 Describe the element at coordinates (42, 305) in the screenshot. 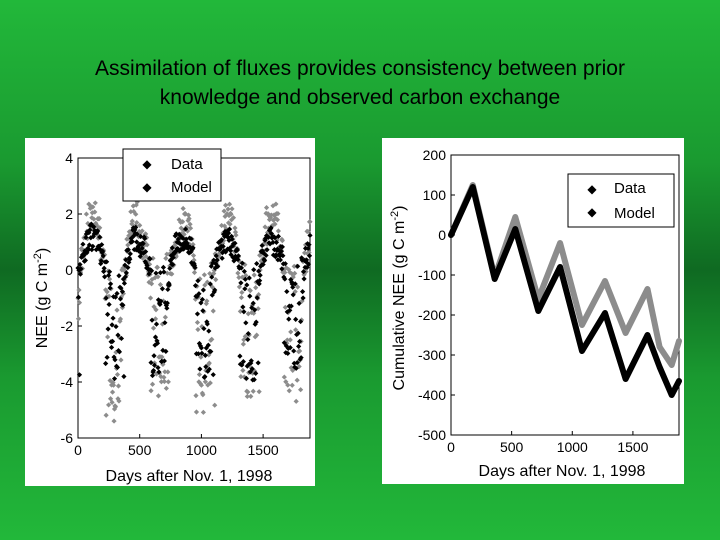

I see `y-axis-label-main: NEE (g C m` at that location.